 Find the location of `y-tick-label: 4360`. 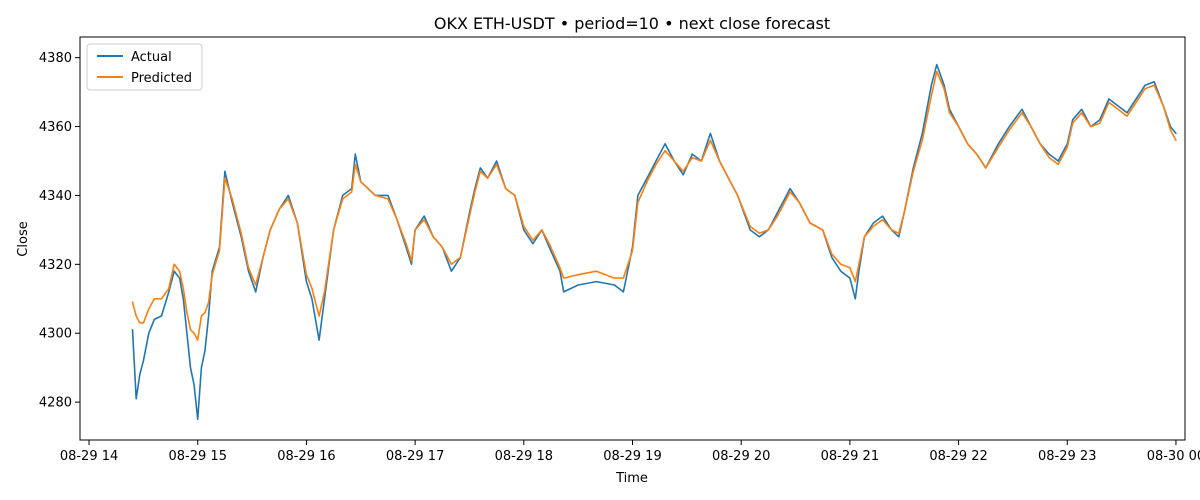

y-tick-label: 4360 is located at coordinates (55, 127).